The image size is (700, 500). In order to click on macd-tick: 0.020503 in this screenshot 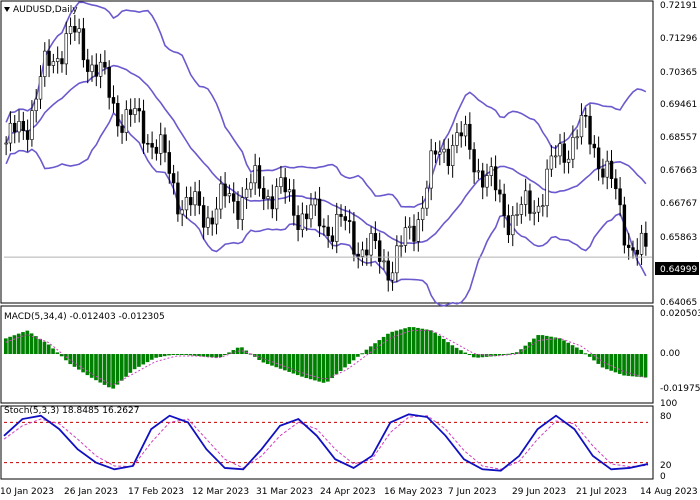, I will do `click(680, 314)`.